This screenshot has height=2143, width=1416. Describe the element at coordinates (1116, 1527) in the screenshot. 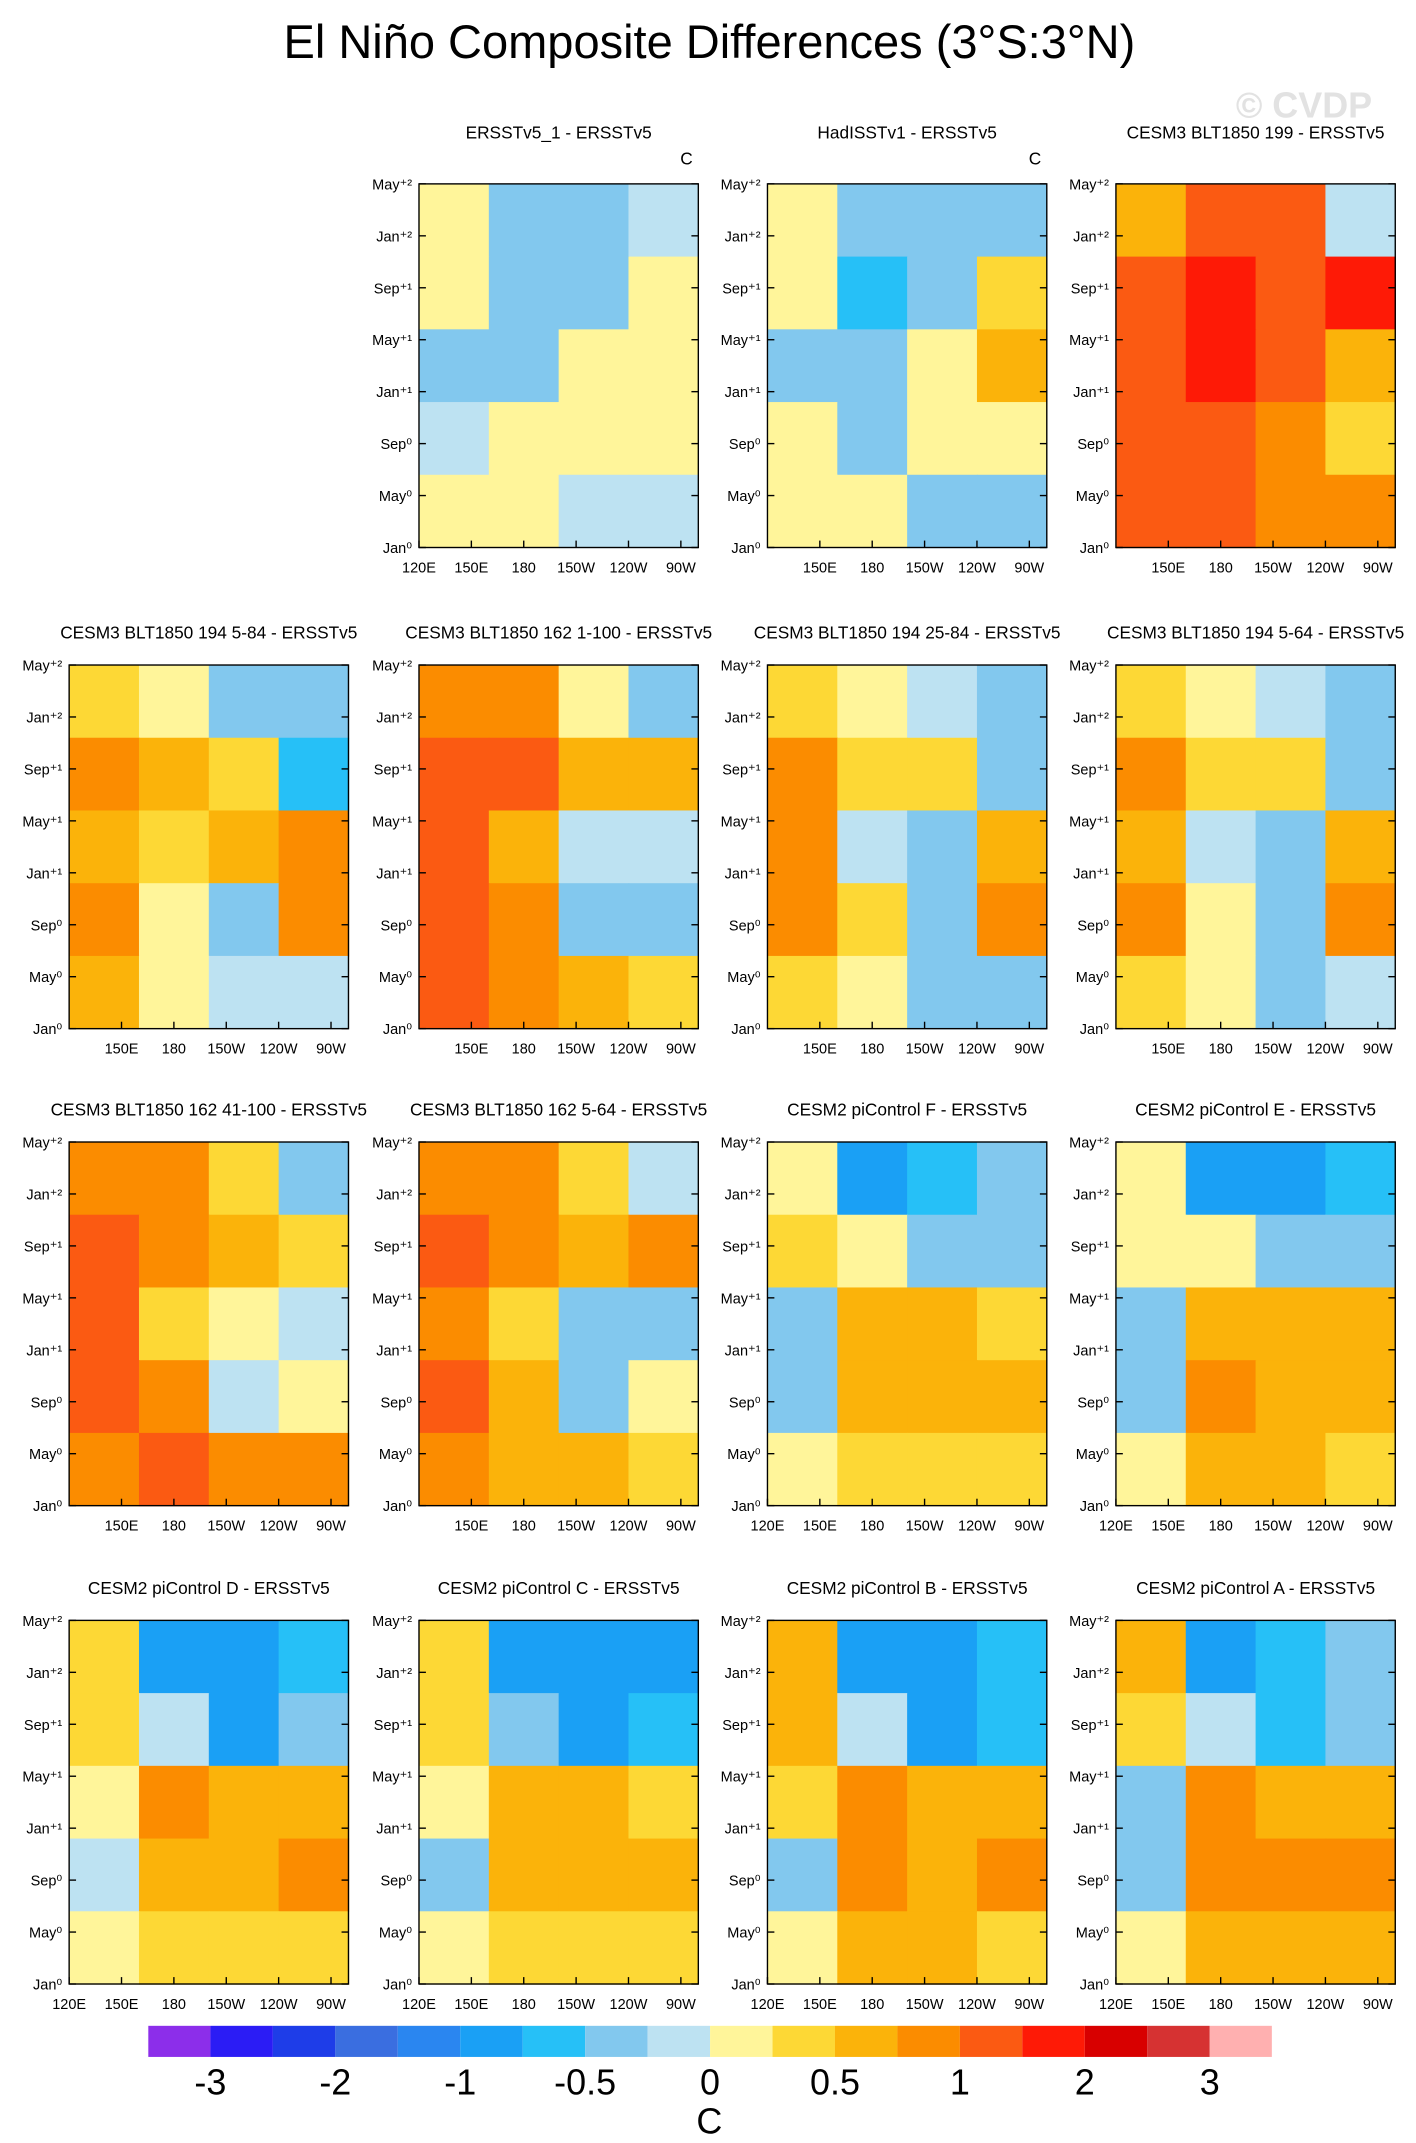

I see `x-tick-label: 120E` at that location.